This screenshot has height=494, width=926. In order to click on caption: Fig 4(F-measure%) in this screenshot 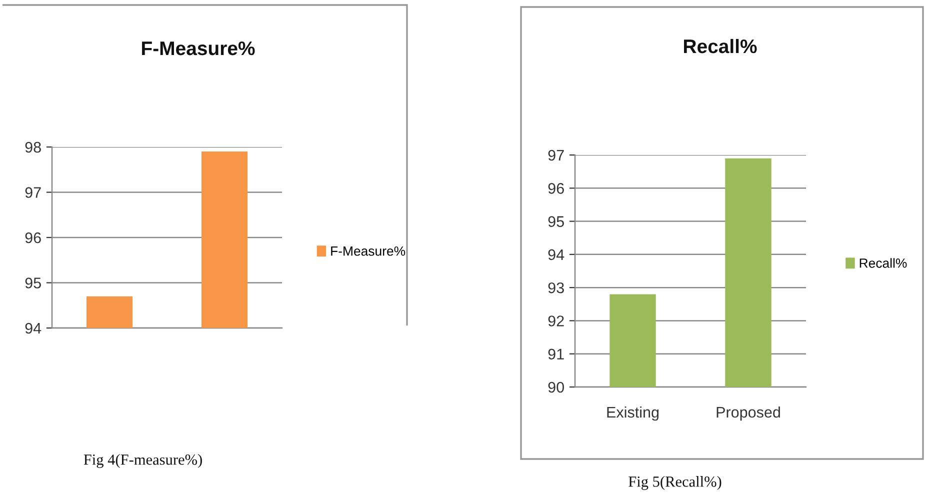, I will do `click(143, 461)`.